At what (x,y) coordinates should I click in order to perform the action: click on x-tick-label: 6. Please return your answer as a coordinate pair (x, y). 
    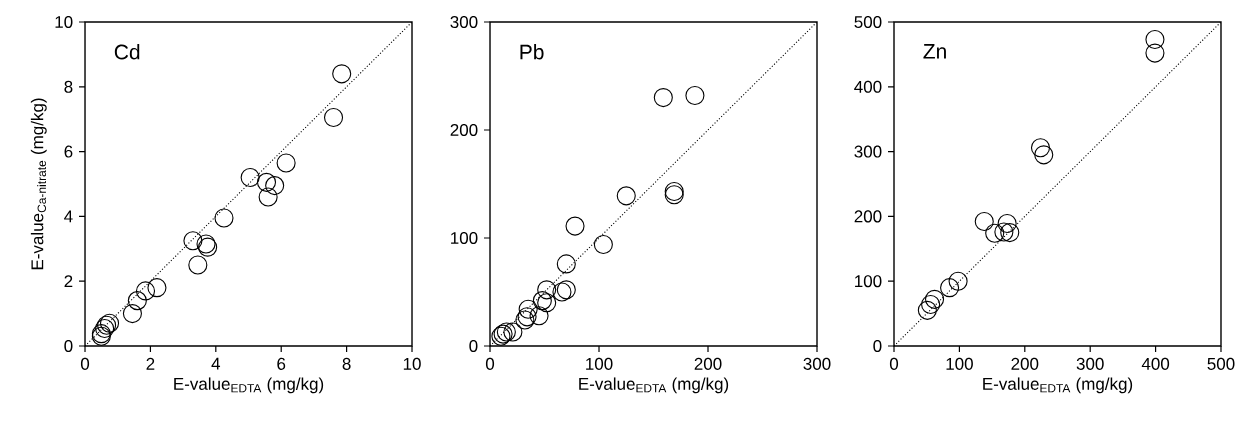
    Looking at the image, I should click on (281, 363).